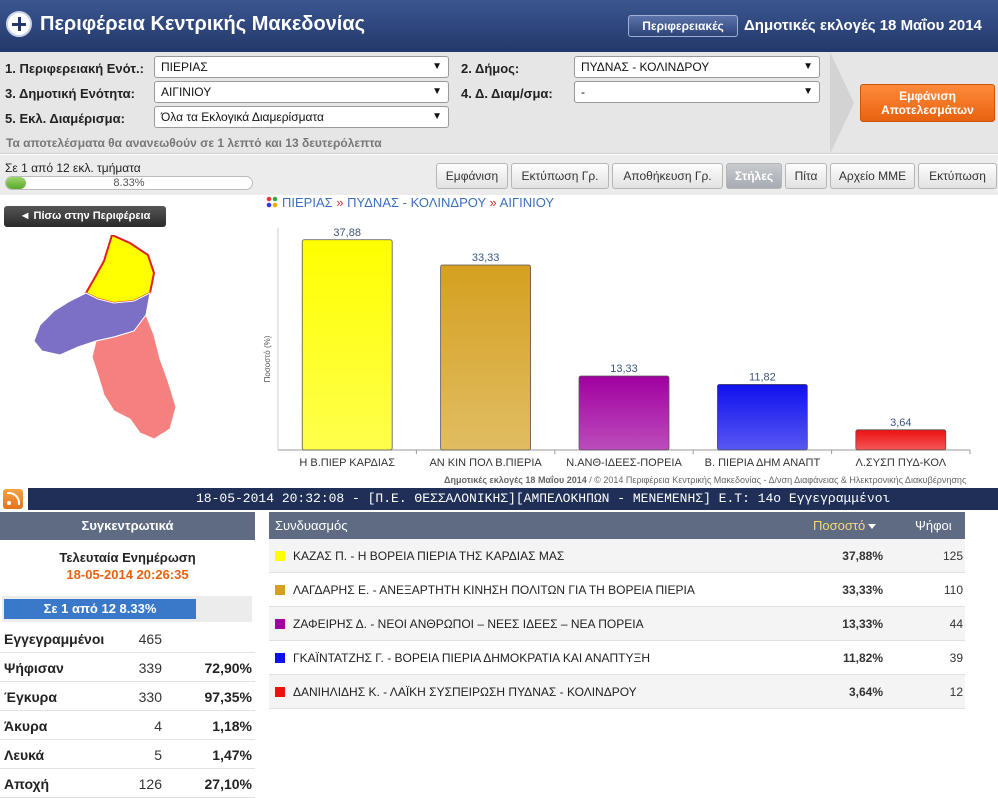 This screenshot has height=798, width=998. What do you see at coordinates (845, 103) in the screenshot?
I see `arrow-divider` at bounding box center [845, 103].